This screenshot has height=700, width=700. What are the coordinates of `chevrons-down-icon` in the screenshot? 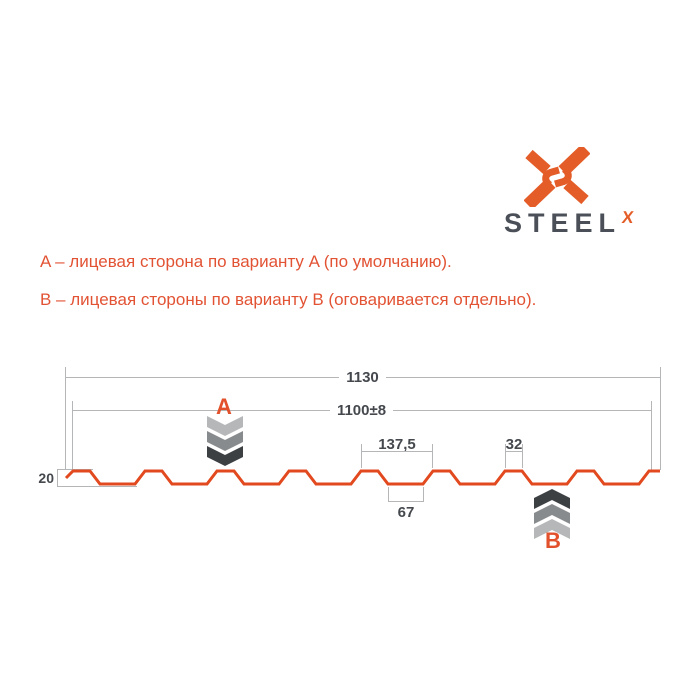 It's located at (225, 441).